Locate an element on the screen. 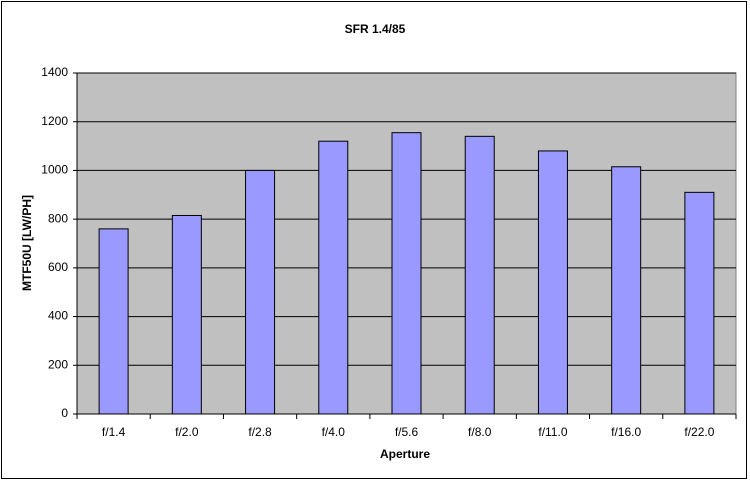  x-tick-label: f/11.0 is located at coordinates (552, 432).